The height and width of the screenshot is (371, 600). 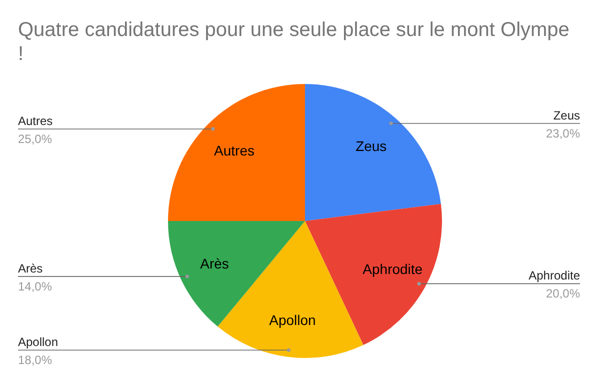 I want to click on data-label: 20,0%, so click(x=563, y=293).